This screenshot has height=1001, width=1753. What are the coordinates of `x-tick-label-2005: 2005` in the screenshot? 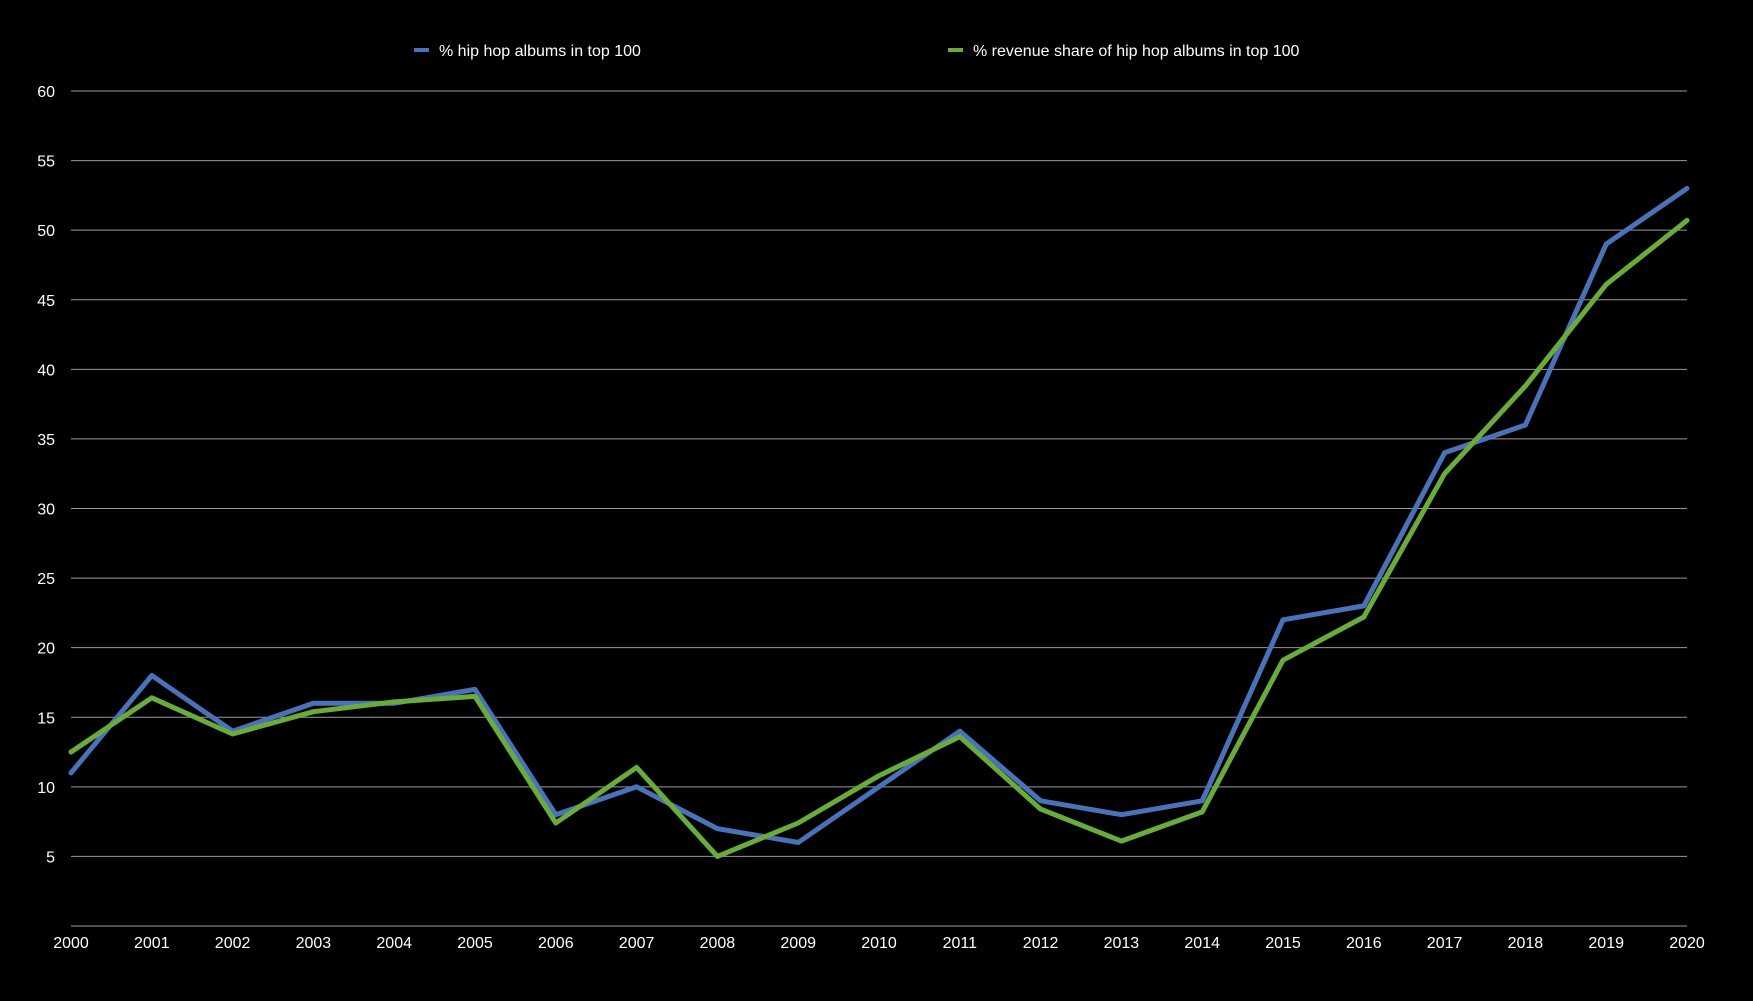 It's located at (475, 943).